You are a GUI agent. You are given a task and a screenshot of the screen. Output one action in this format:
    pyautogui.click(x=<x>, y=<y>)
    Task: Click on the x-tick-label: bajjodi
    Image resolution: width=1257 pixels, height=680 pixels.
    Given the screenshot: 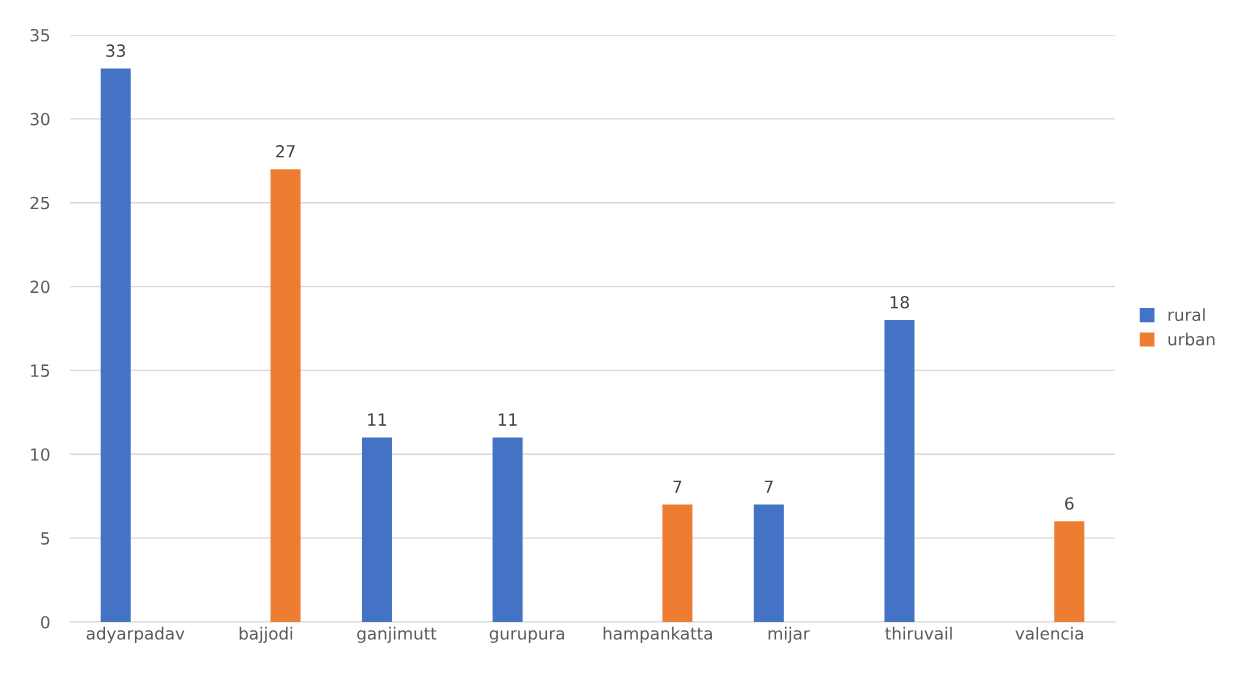 What is the action you would take?
    pyautogui.click(x=266, y=634)
    